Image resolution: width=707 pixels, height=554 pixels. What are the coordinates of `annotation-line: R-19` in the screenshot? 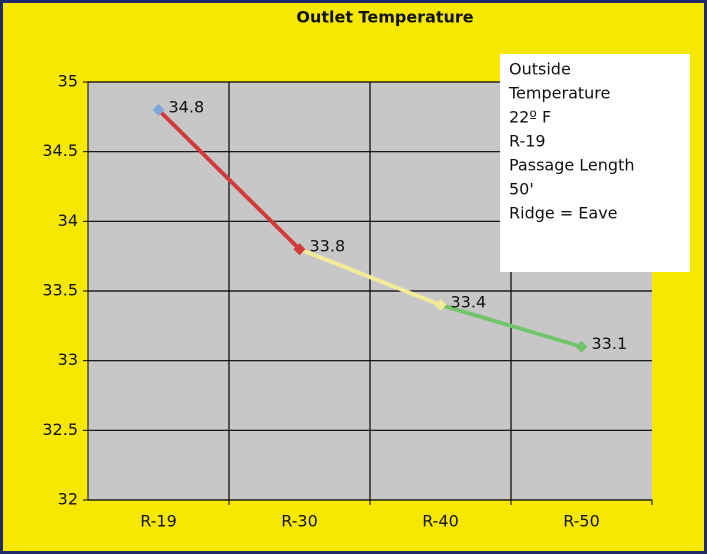 It's located at (527, 141).